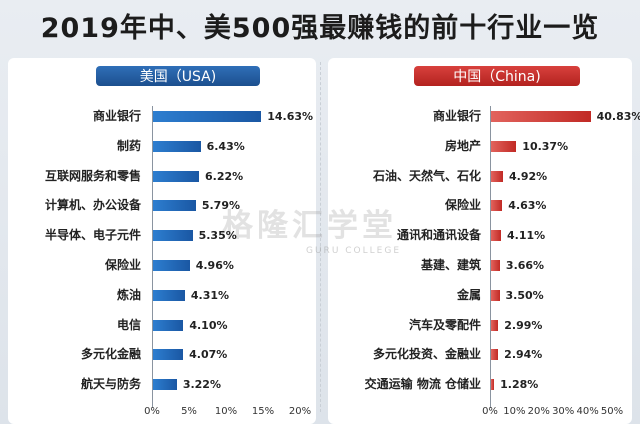 This screenshot has height=424, width=640. Describe the element at coordinates (208, 355) in the screenshot. I see `usa-data-label: 4.07%` at that location.